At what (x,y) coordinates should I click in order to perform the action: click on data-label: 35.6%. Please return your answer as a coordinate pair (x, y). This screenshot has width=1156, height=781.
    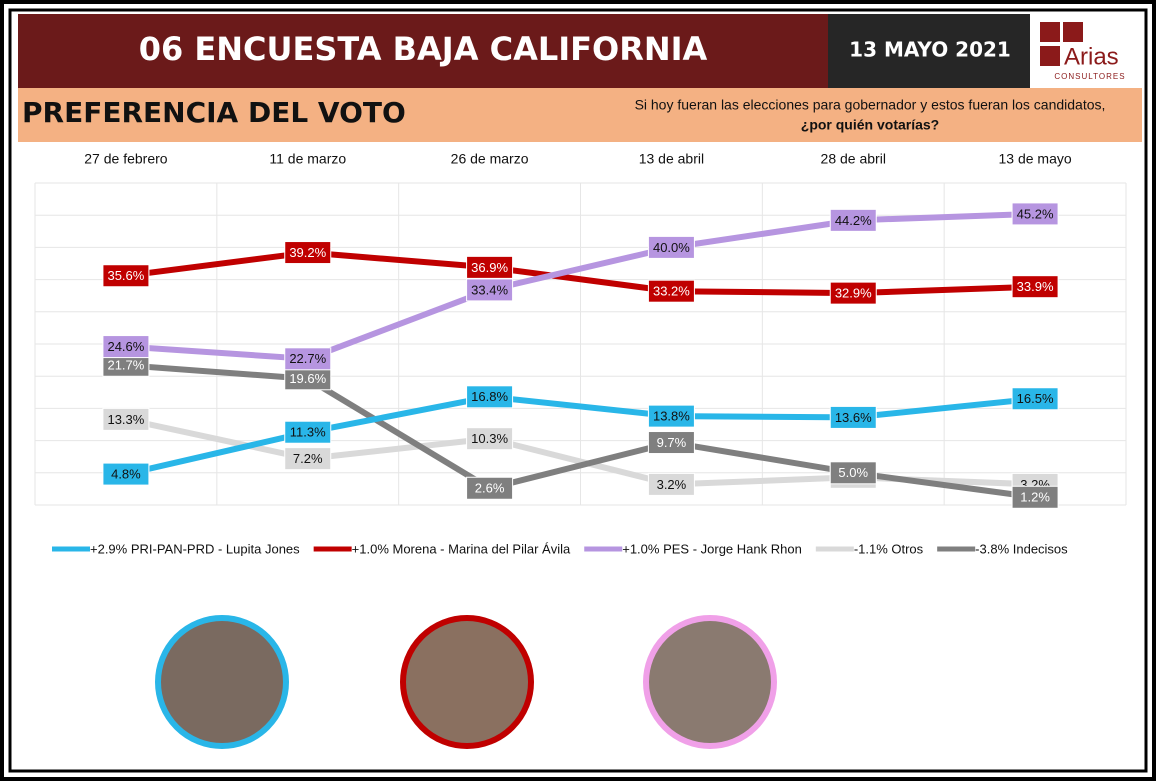
    Looking at the image, I should click on (126, 276).